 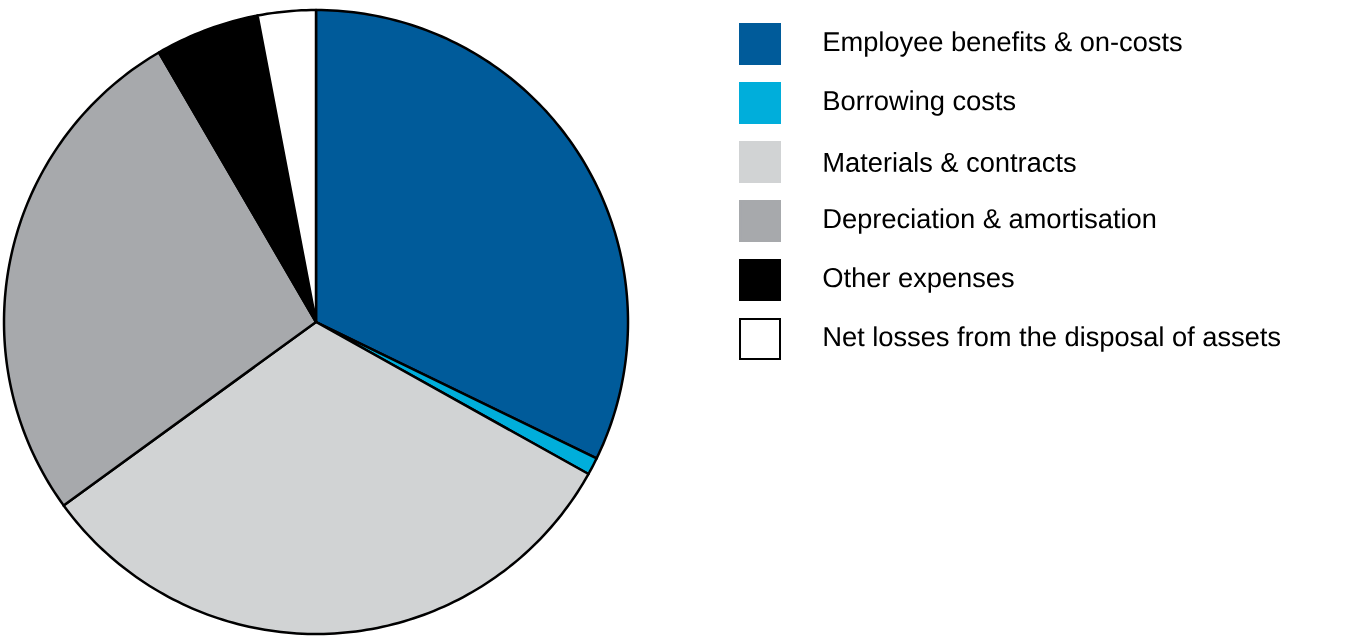 I want to click on legend-label: Employee benefits & on-costs, so click(x=1003, y=44).